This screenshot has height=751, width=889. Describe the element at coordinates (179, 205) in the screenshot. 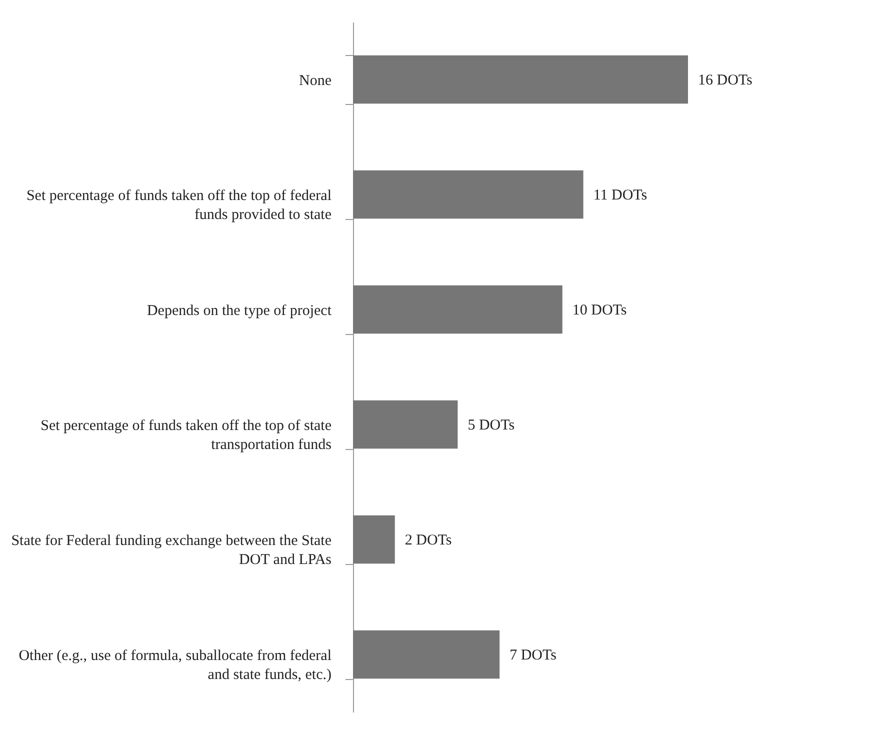

I see `y-tick-label: Set percentage of funds taken off the top of federal funds provided to state` at that location.